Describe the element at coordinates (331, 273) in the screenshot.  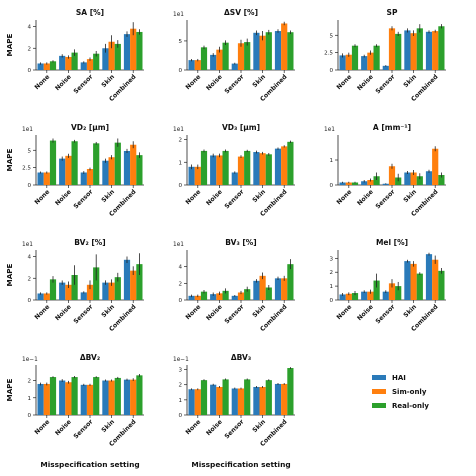
I see `y-tick-label: 2` at that location.